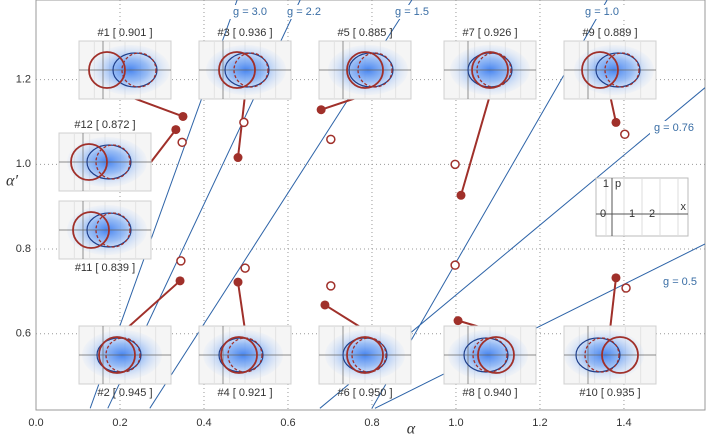 Image resolution: width=706 pixels, height=442 pixels. I want to click on inset-label: #11 [ 0.839 ], so click(105, 268).